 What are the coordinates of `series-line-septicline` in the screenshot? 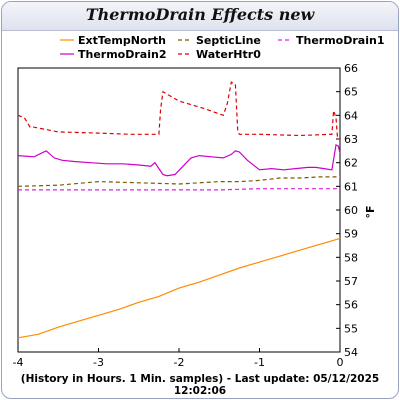 It's located at (178, 181).